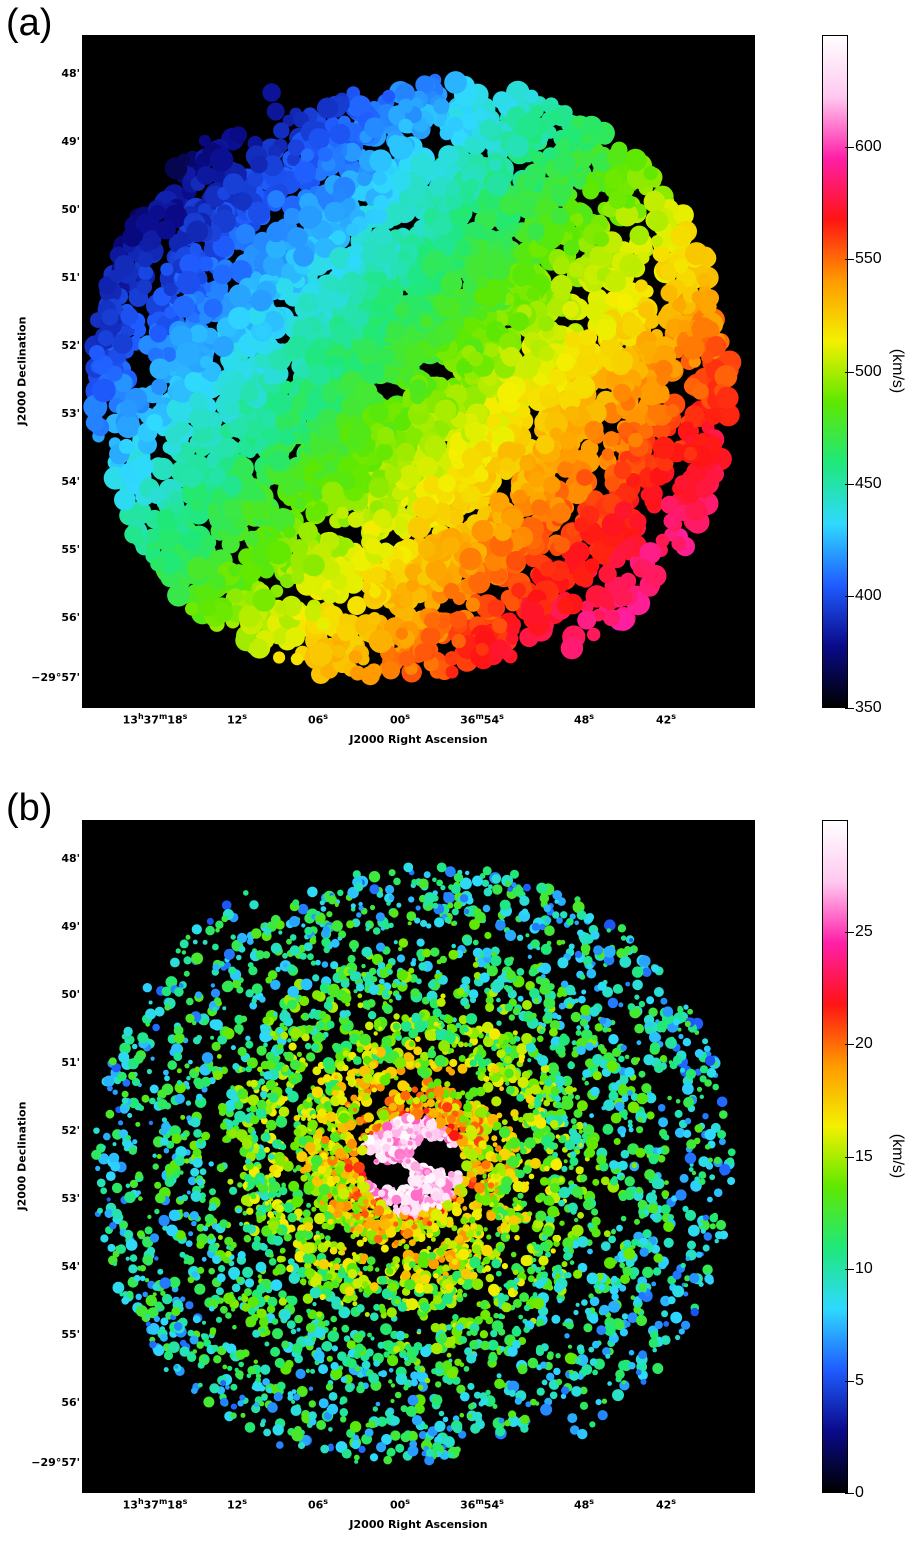 This screenshot has width=917, height=1554. What do you see at coordinates (22, 371) in the screenshot?
I see `y-axis-label: J2000 Declination` at bounding box center [22, 371].